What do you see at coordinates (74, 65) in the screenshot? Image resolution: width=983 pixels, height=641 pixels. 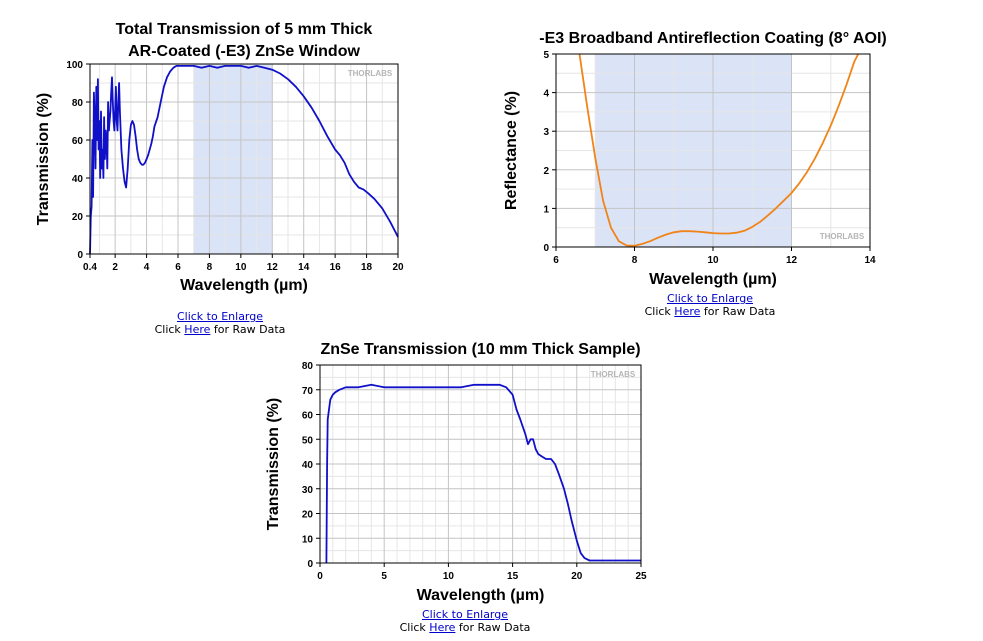 I see `y-tick-label: 100` at bounding box center [74, 65].